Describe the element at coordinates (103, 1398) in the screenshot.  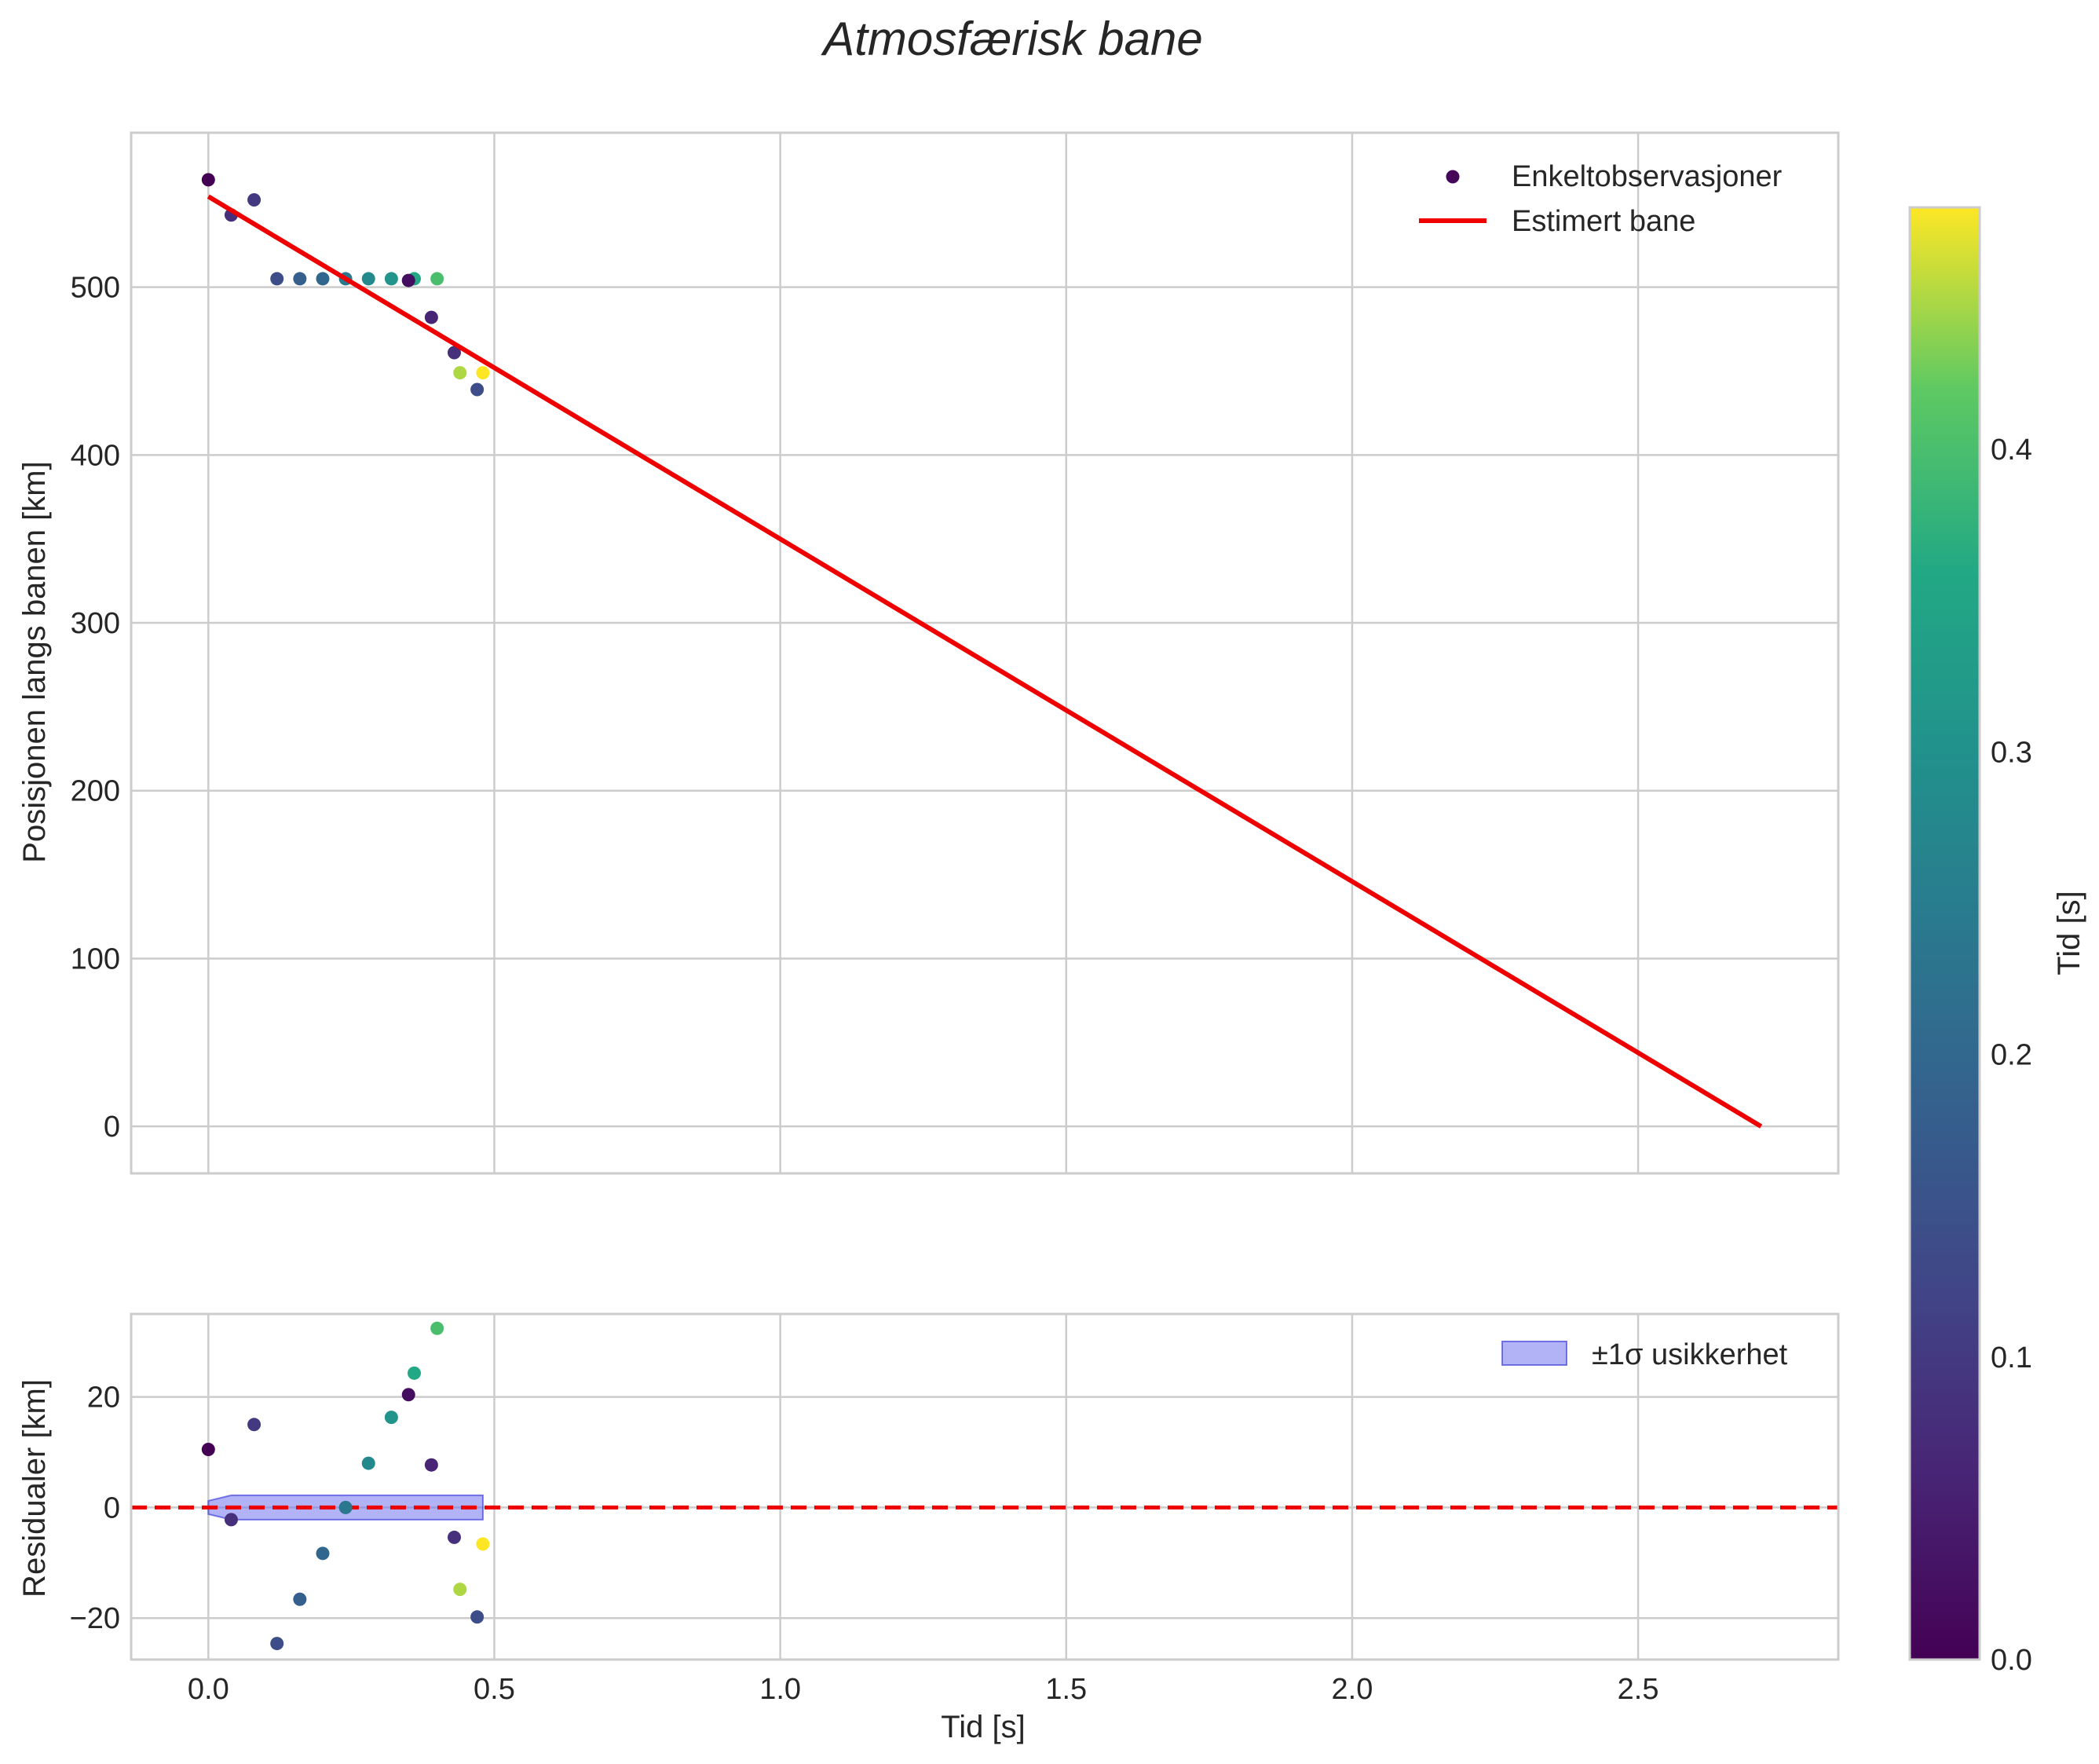
I see `y-tick-label: 20` at that location.